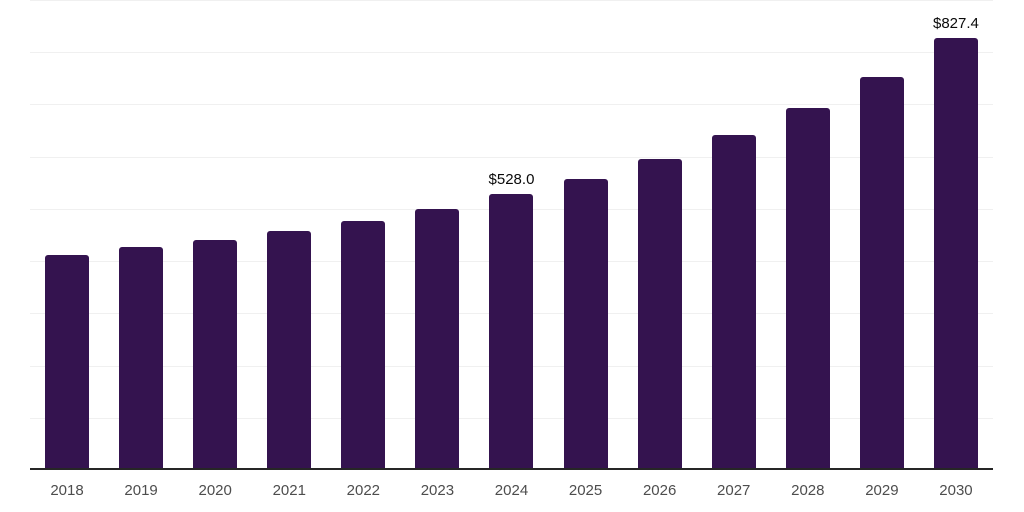 Image resolution: width=1024 pixels, height=512 pixels. What do you see at coordinates (955, 253) in the screenshot?
I see `bar-2030` at bounding box center [955, 253].